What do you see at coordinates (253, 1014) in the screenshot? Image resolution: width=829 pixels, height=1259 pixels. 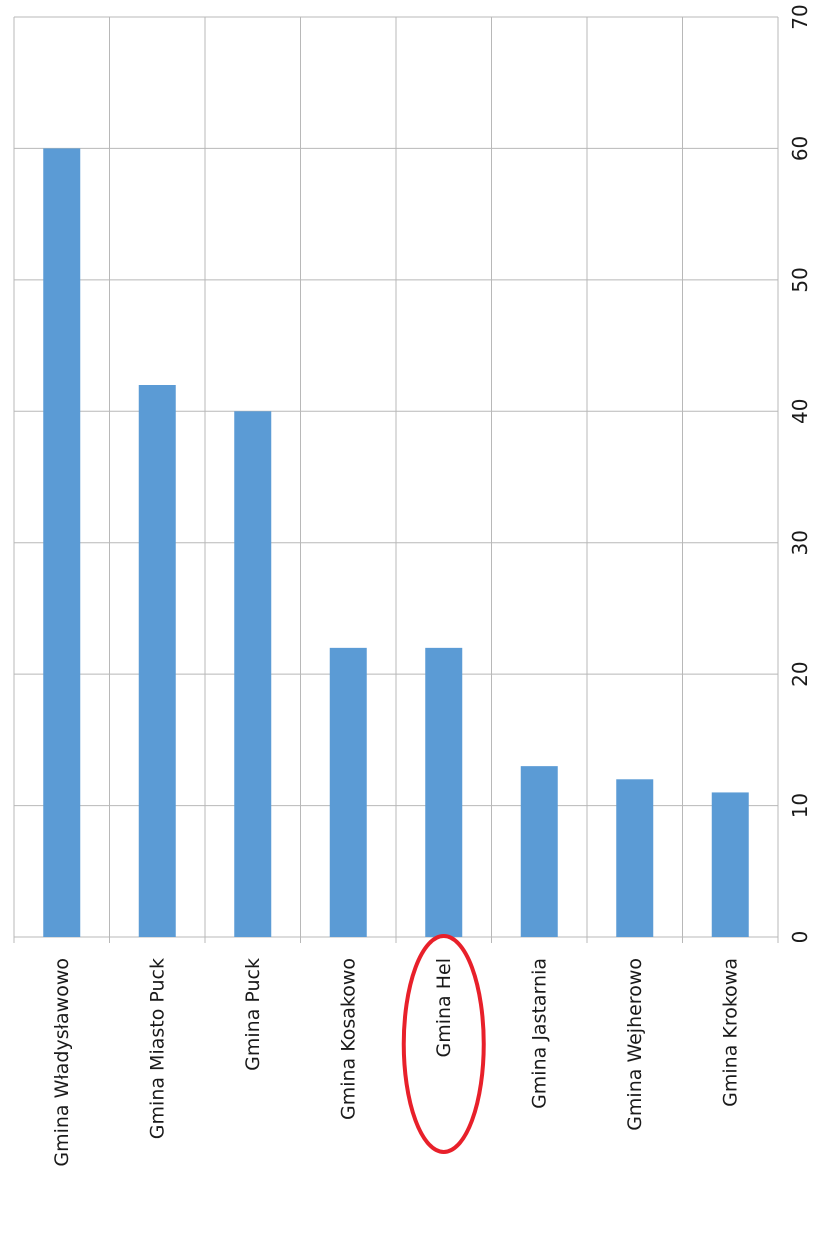 I see `category-label: Gmina Puck` at bounding box center [253, 1014].